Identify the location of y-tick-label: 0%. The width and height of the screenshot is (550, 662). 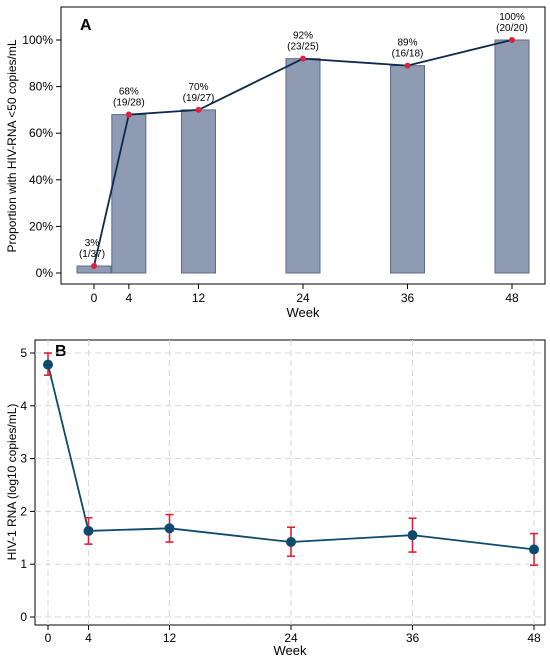
(45, 273).